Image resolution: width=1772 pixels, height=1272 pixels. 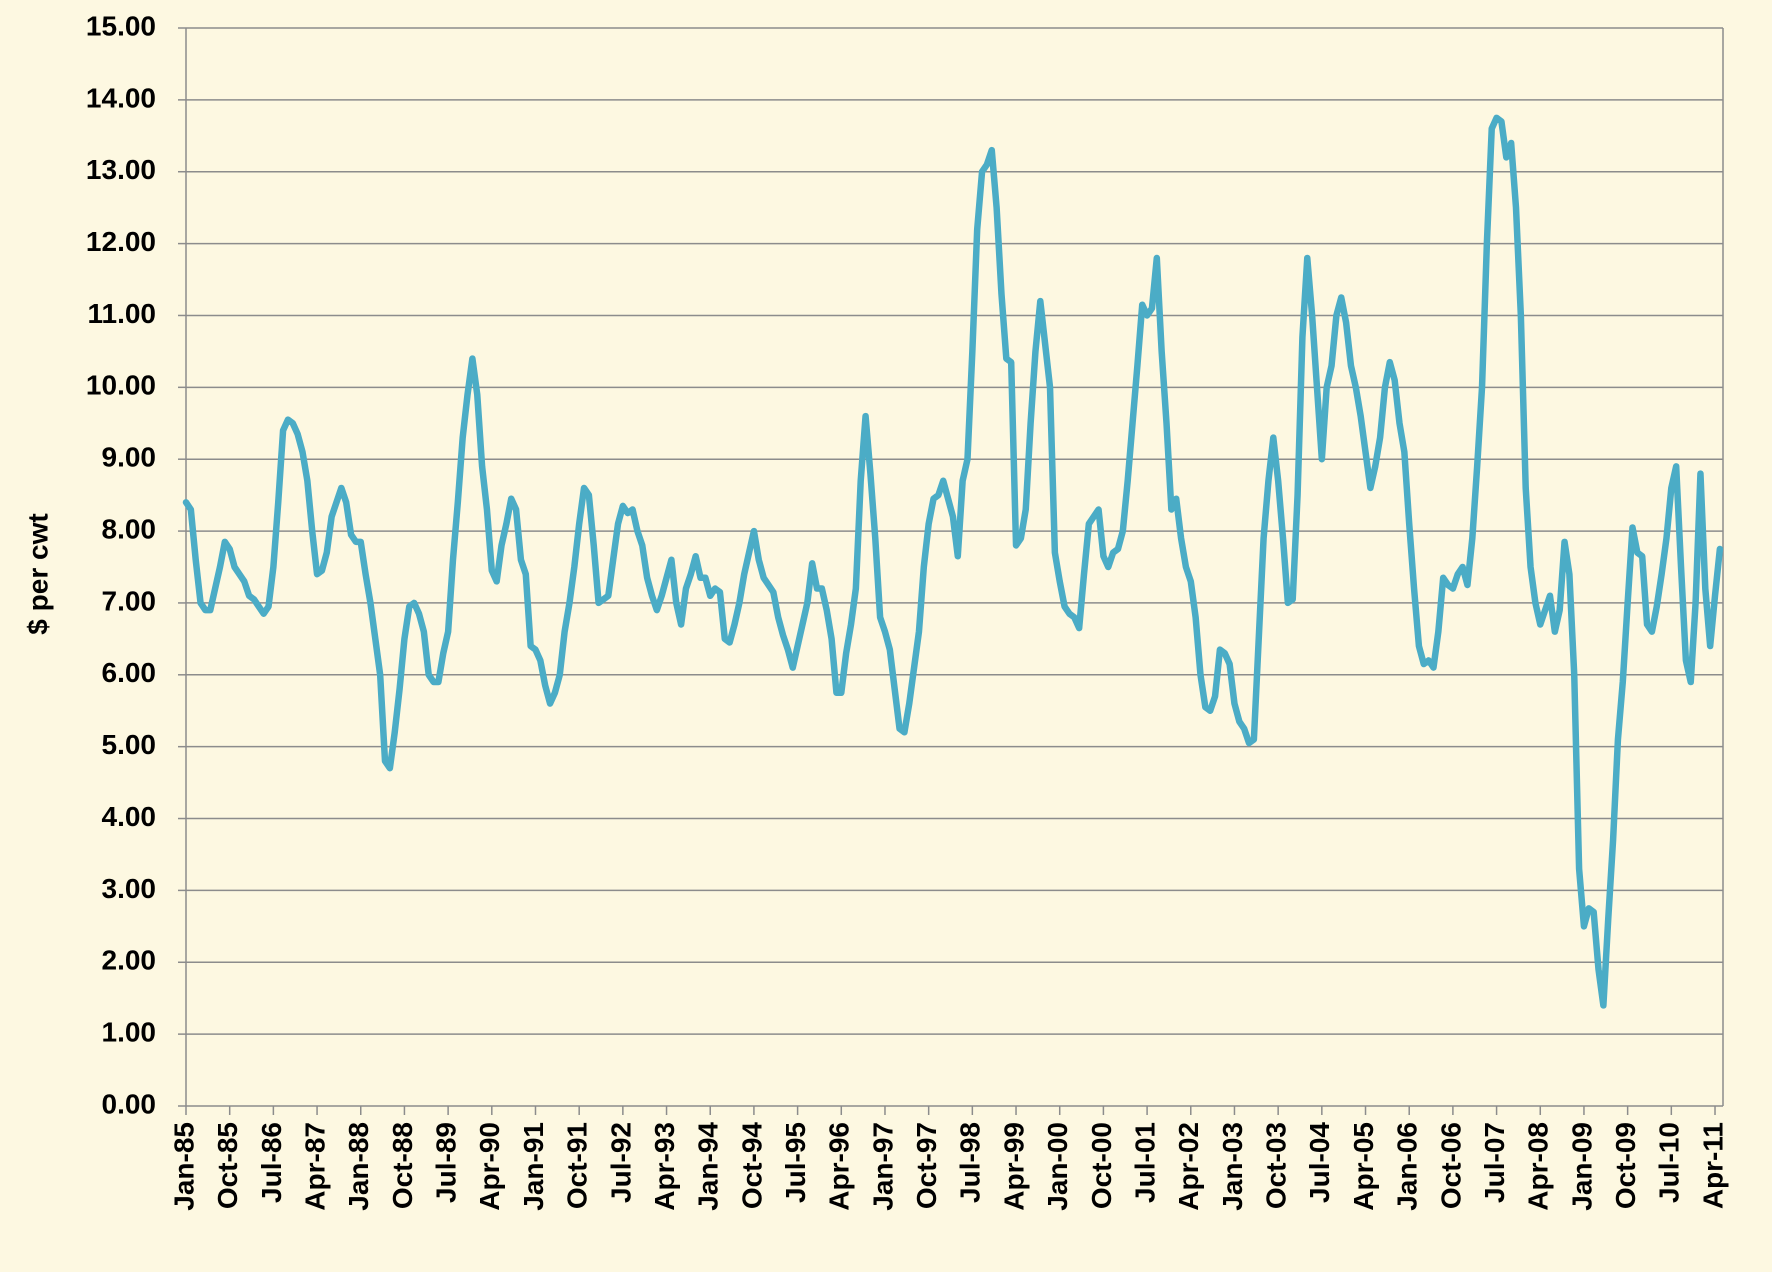 I want to click on x-tick-label: Jan-00, so click(x=1057, y=1166).